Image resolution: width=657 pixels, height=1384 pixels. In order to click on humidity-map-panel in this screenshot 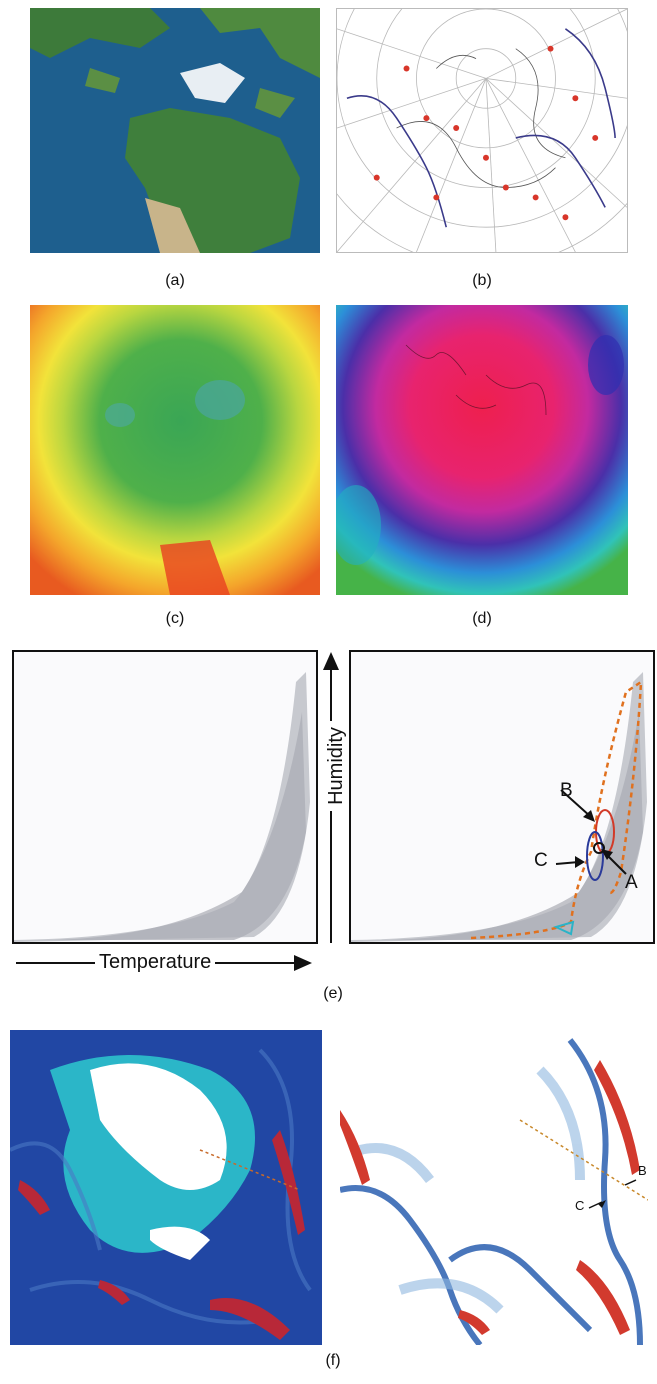, I will do `click(482, 450)`.